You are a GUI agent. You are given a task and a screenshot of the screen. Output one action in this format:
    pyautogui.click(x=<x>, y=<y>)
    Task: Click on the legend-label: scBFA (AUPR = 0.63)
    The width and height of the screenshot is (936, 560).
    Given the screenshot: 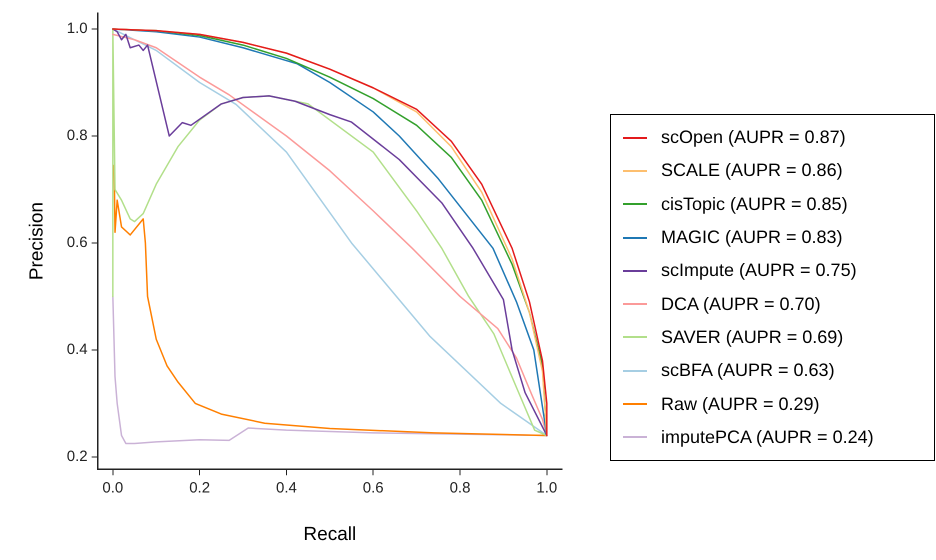 What is the action you would take?
    pyautogui.click(x=748, y=371)
    